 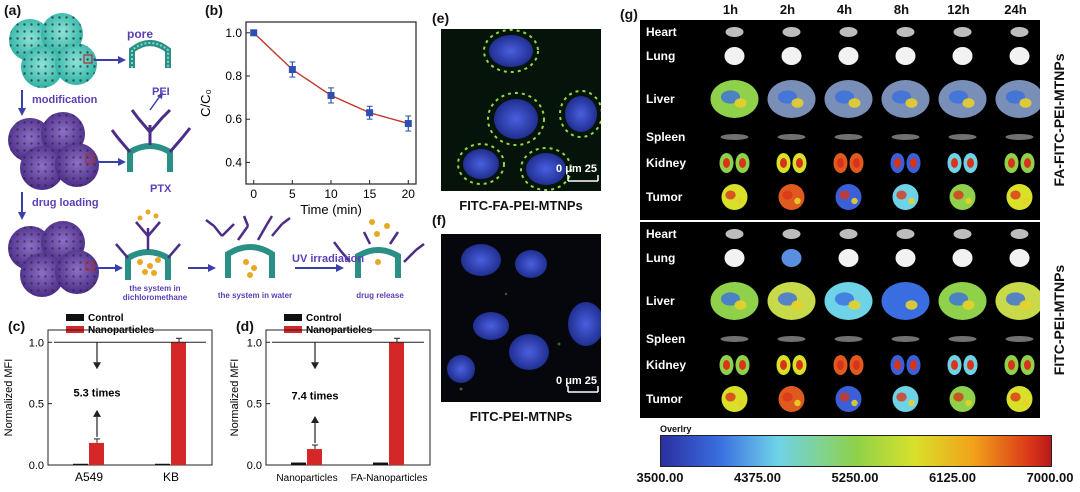 What do you see at coordinates (171, 477) in the screenshot?
I see `category-label: KB` at bounding box center [171, 477].